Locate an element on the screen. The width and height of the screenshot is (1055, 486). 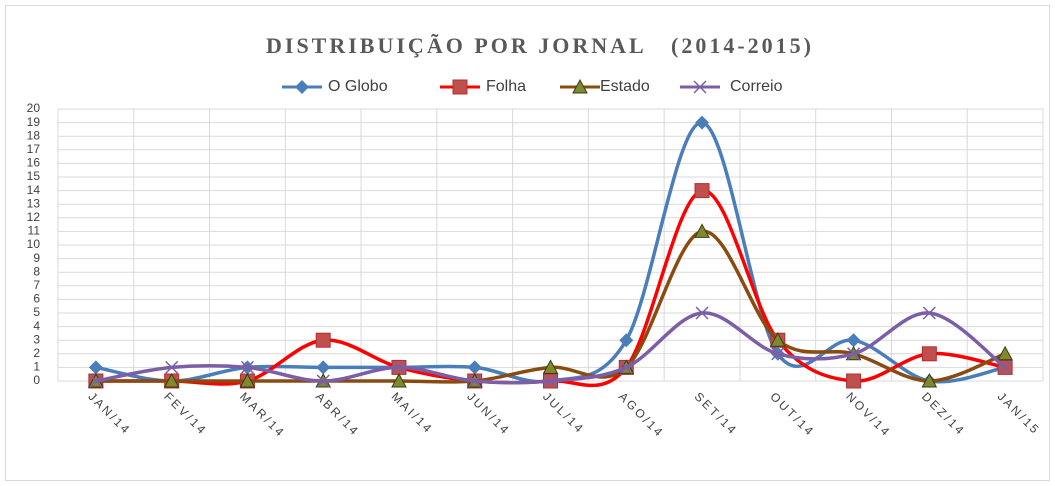
y-tick-label: 3 is located at coordinates (36, 339).